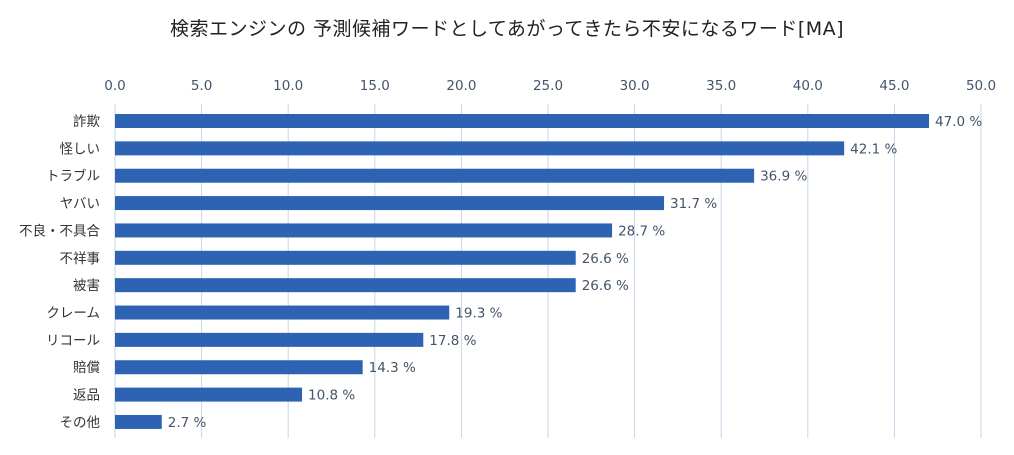 This screenshot has width=1014, height=455. Describe the element at coordinates (507, 29) in the screenshot. I see `chart-title: 検索エンジンの 予測候補ワードとしてあがってきたら不安になるワード[MA]` at that location.